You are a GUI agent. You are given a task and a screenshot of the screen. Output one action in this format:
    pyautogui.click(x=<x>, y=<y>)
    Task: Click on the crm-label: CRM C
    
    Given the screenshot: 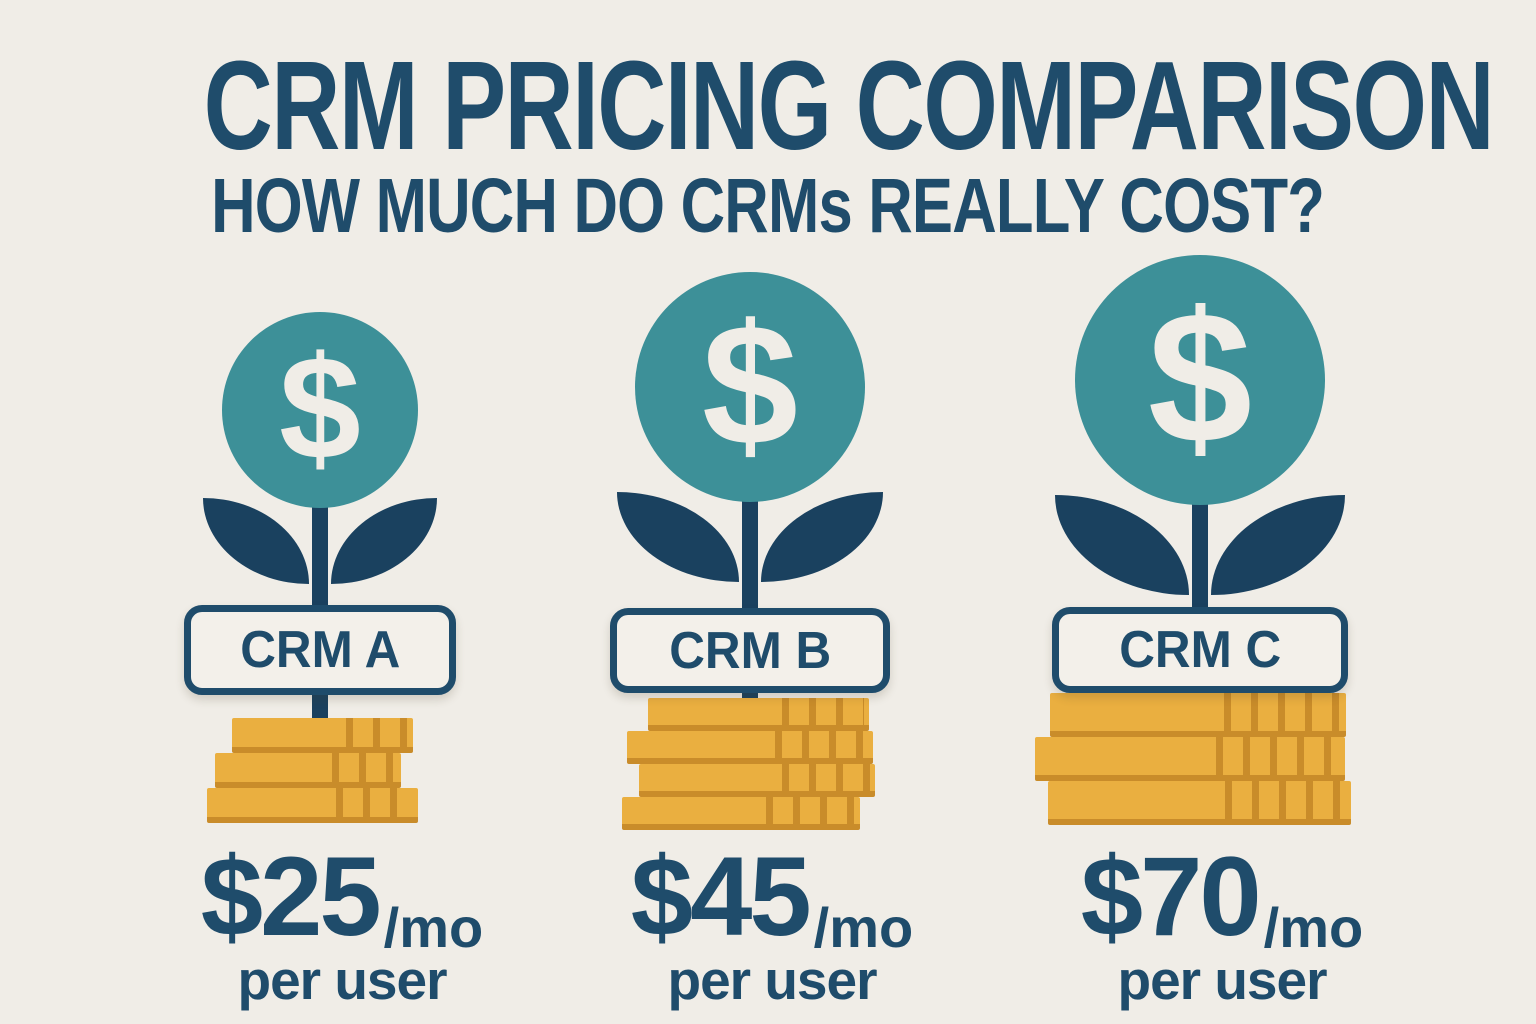 What is the action you would take?
    pyautogui.click(x=1200, y=650)
    